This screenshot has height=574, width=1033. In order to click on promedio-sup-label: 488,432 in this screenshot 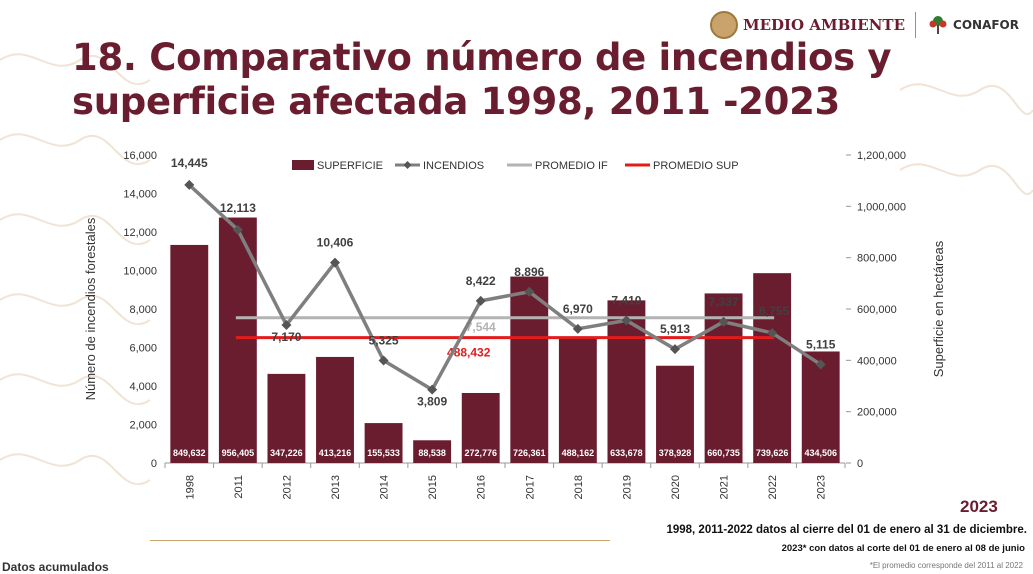, I will do `click(469, 353)`.